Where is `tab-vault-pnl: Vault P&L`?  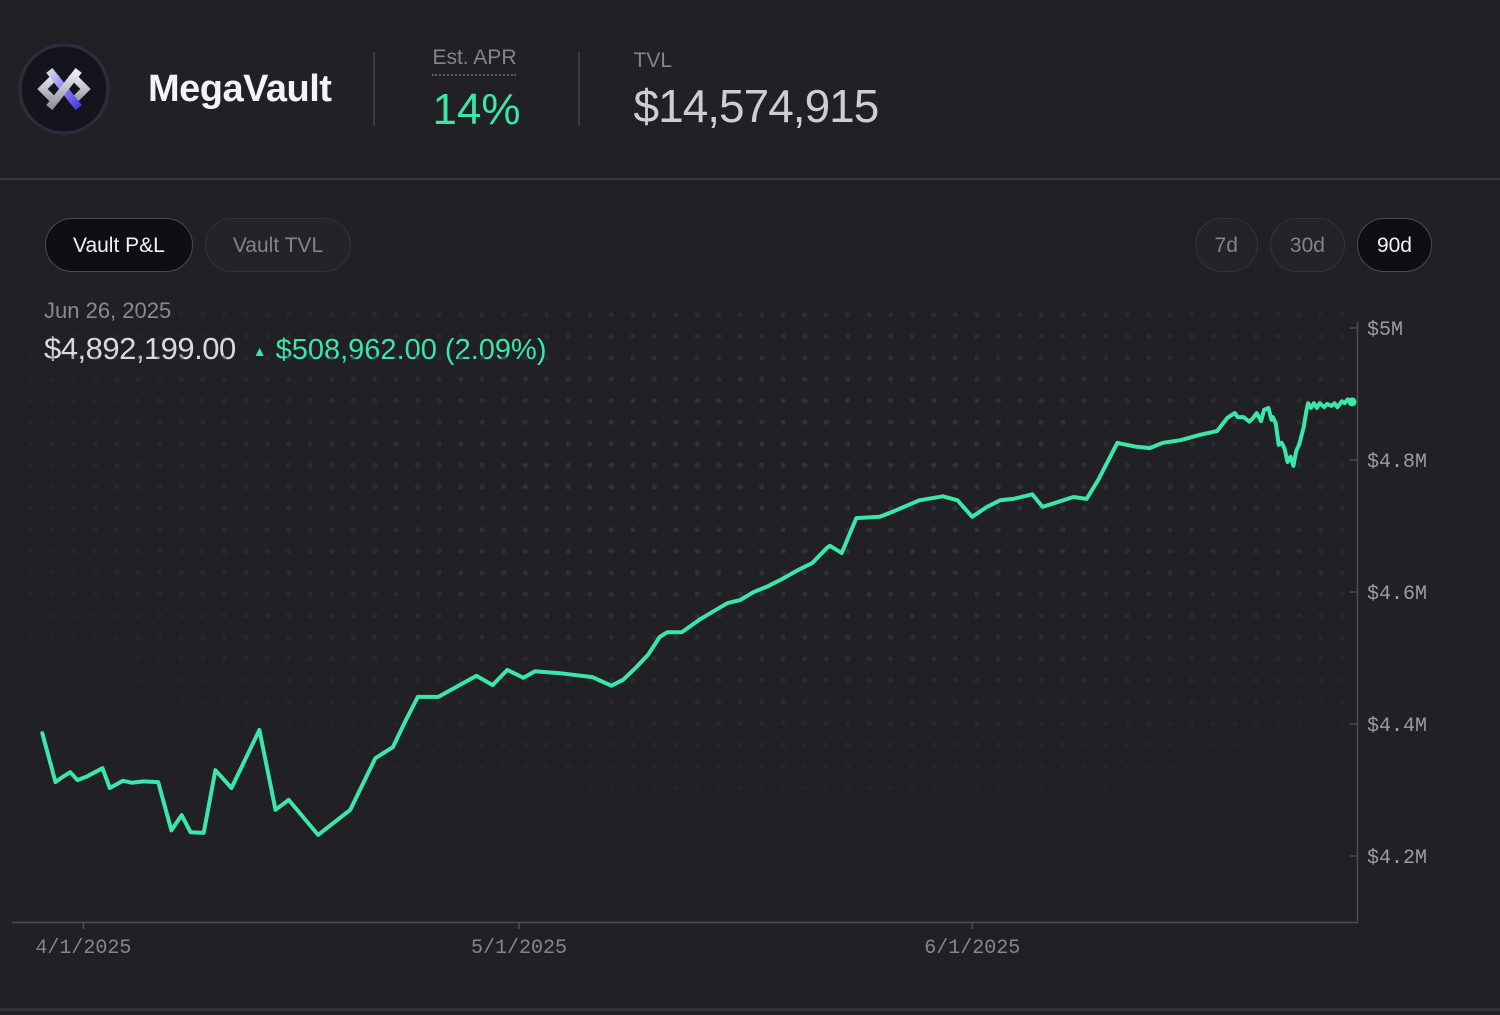 tab-vault-pnl: Vault P&L is located at coordinates (119, 245).